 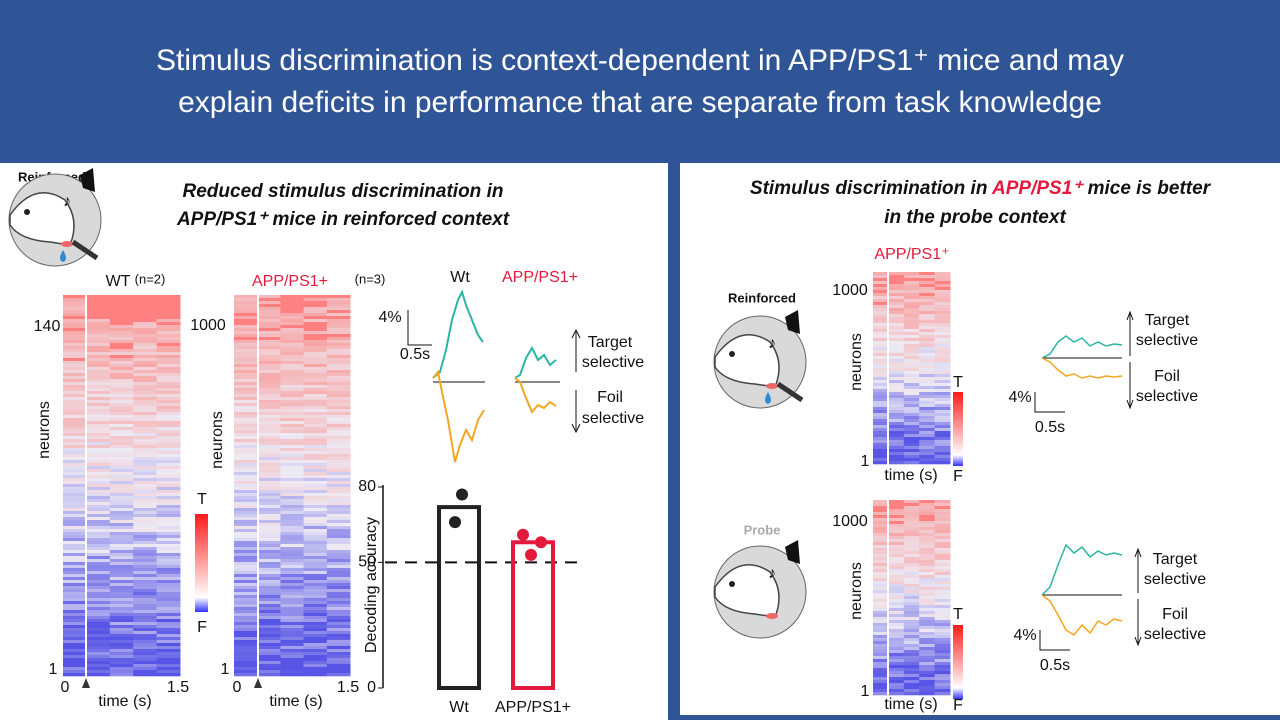 What do you see at coordinates (856, 591) in the screenshot?
I see `axis-label: neurons` at bounding box center [856, 591].